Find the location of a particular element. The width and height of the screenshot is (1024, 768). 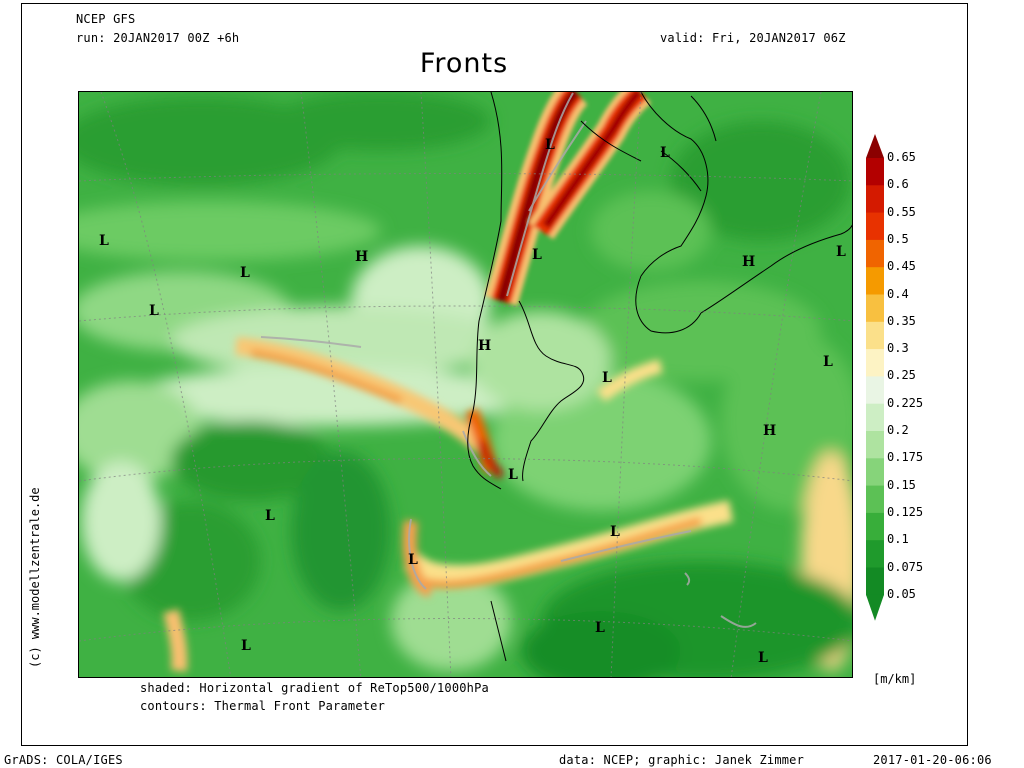

legend-tick-label: 0.3 is located at coordinates (898, 348).